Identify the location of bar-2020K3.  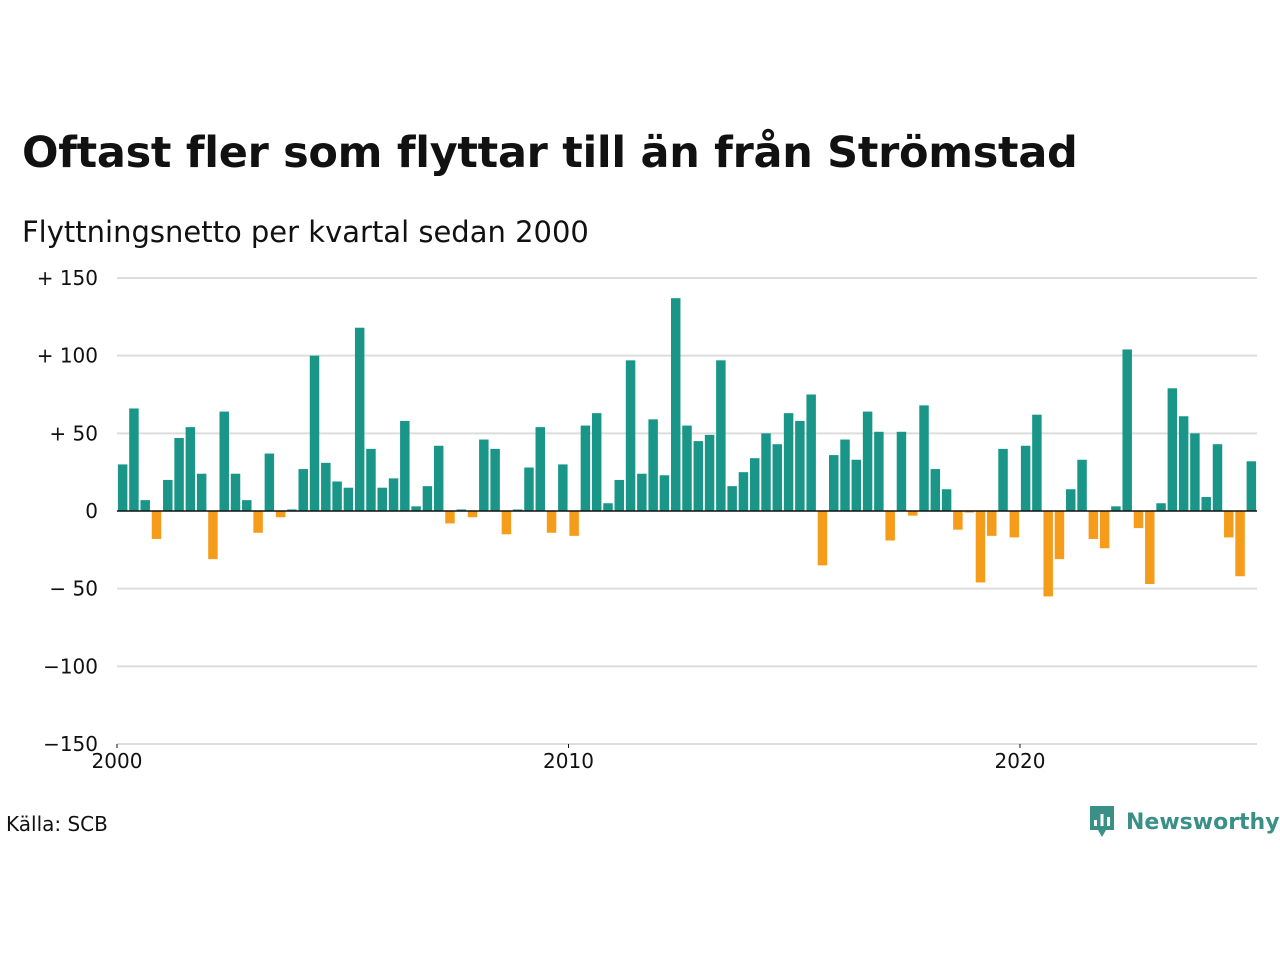
(1048, 554).